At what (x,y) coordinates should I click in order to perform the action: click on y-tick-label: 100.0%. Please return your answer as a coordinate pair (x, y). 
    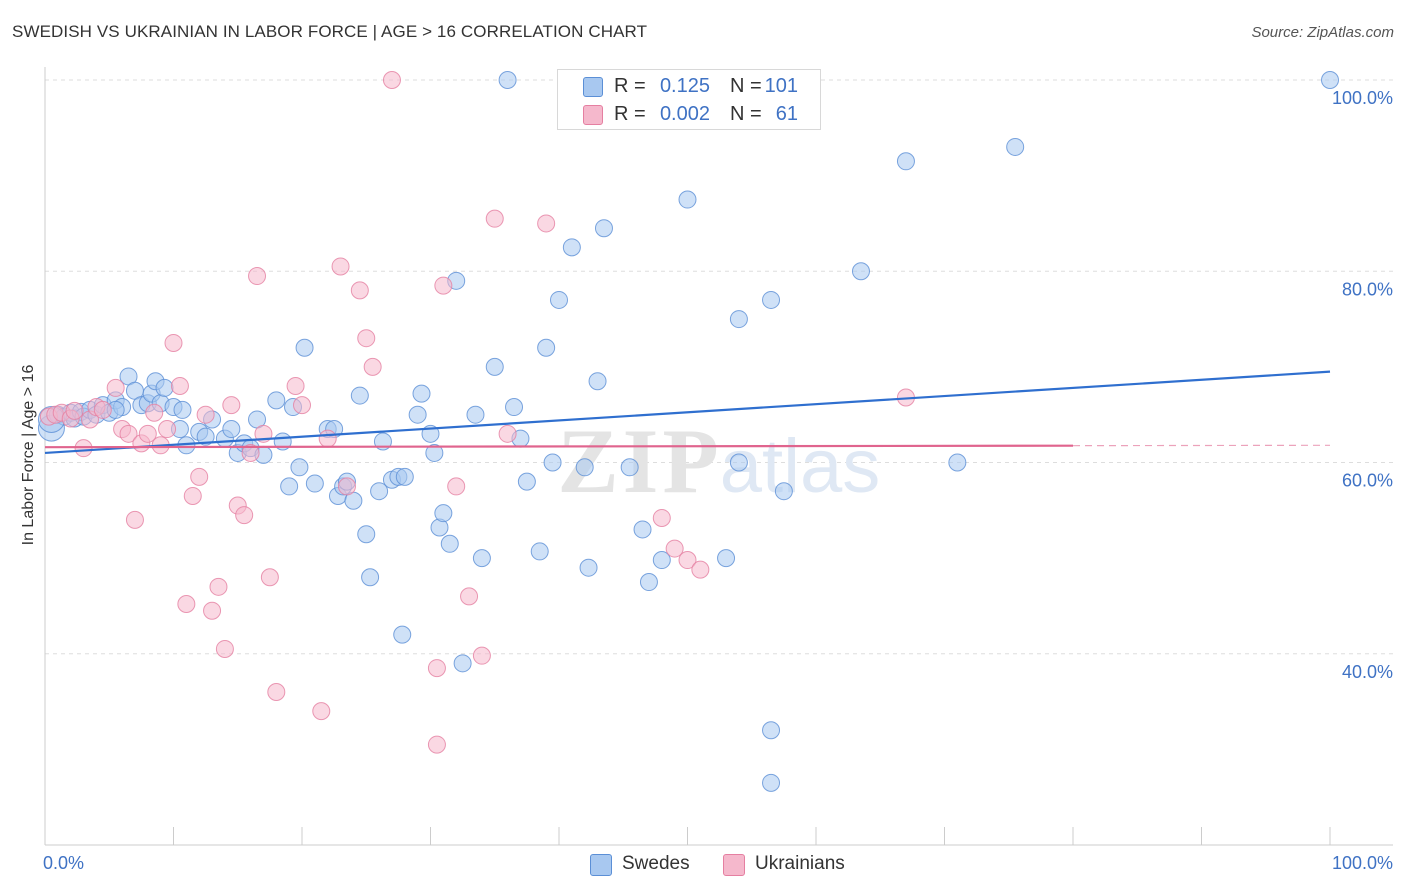
    Looking at the image, I should click on (1362, 98).